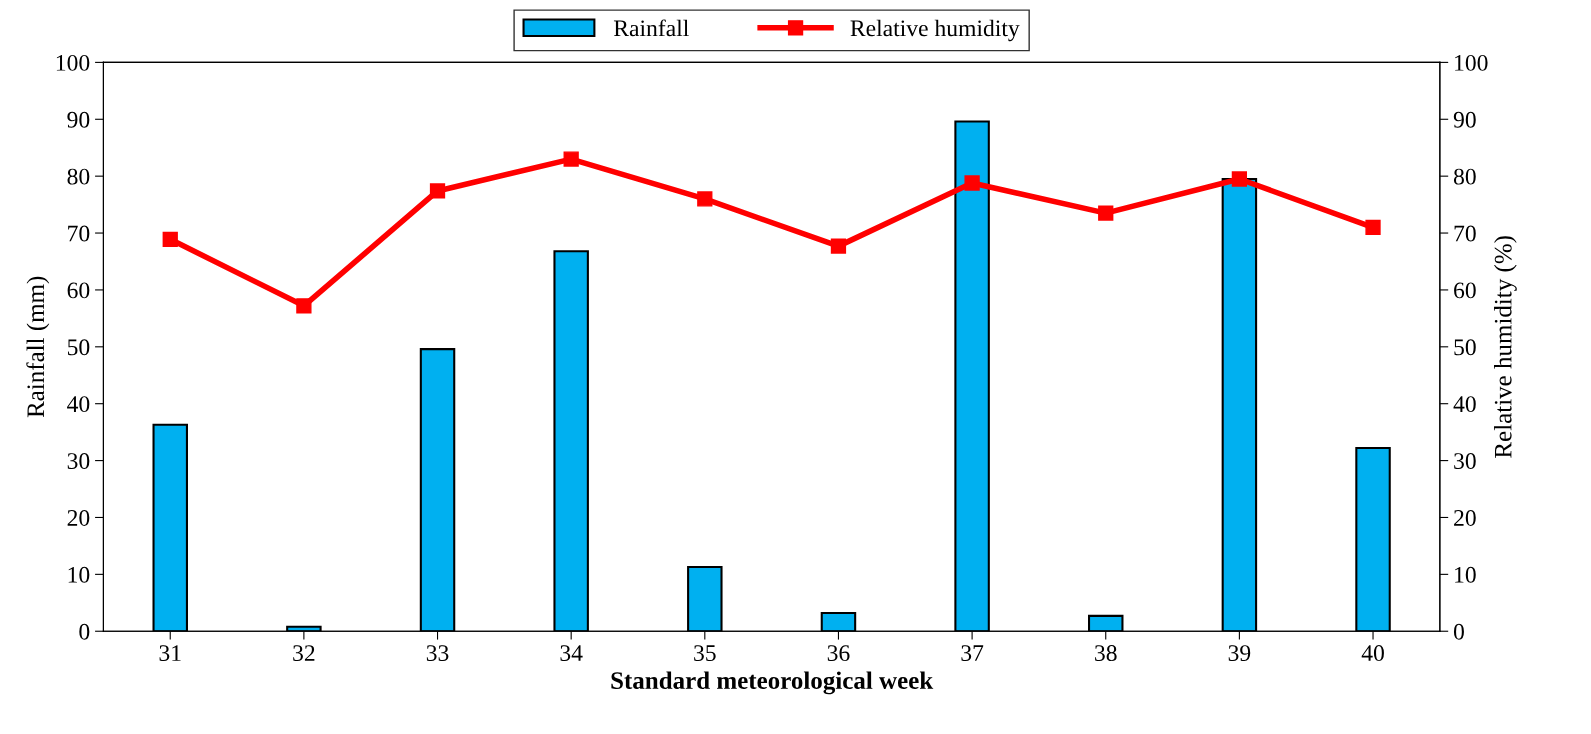 The image size is (1591, 734). What do you see at coordinates (170, 653) in the screenshot?
I see `x-tick-label: 31` at bounding box center [170, 653].